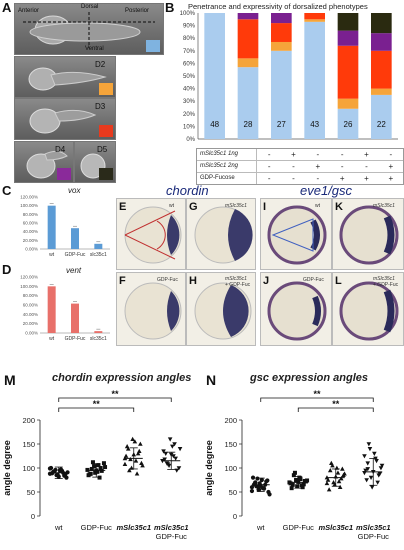 Image resolution: width=404 pixels, height=550 pixels. Describe the element at coordinates (297, 311) in the screenshot. I see `embryo-j-drawing` at that location.